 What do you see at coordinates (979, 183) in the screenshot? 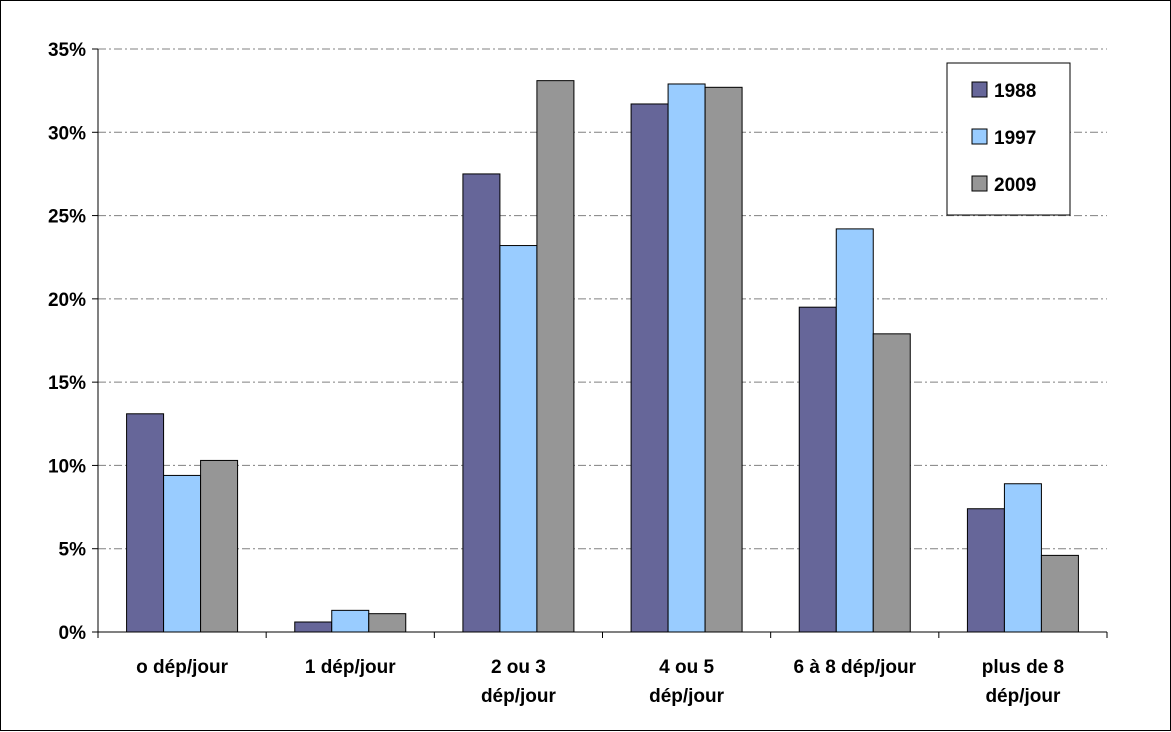
I see `legend-swatch-2009` at bounding box center [979, 183].